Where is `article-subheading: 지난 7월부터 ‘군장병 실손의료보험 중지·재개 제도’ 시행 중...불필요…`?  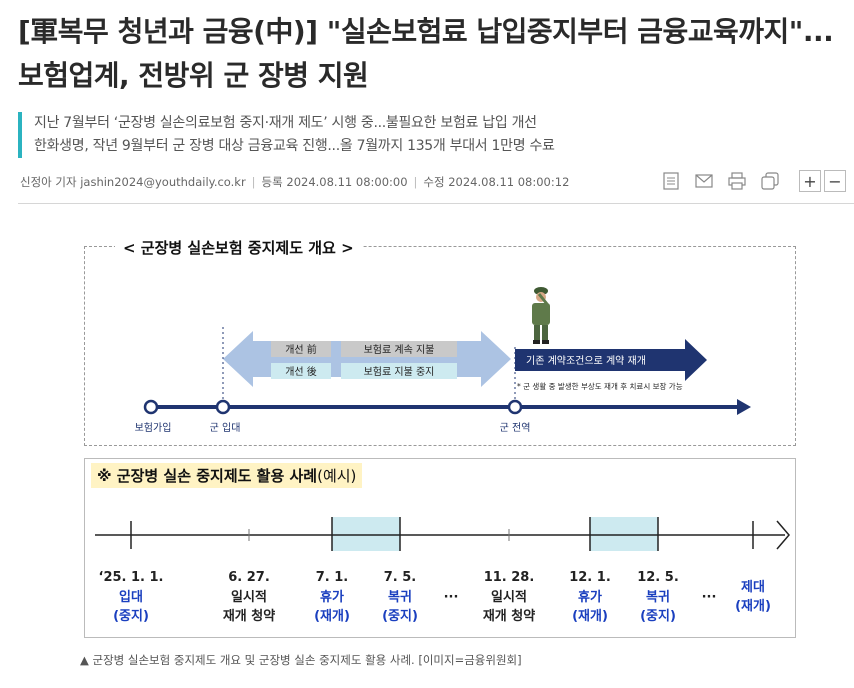 article-subheading: 지난 7월부터 ‘군장병 실손의료보험 중지·재개 제도’ 시행 중...불필요… is located at coordinates (286, 135).